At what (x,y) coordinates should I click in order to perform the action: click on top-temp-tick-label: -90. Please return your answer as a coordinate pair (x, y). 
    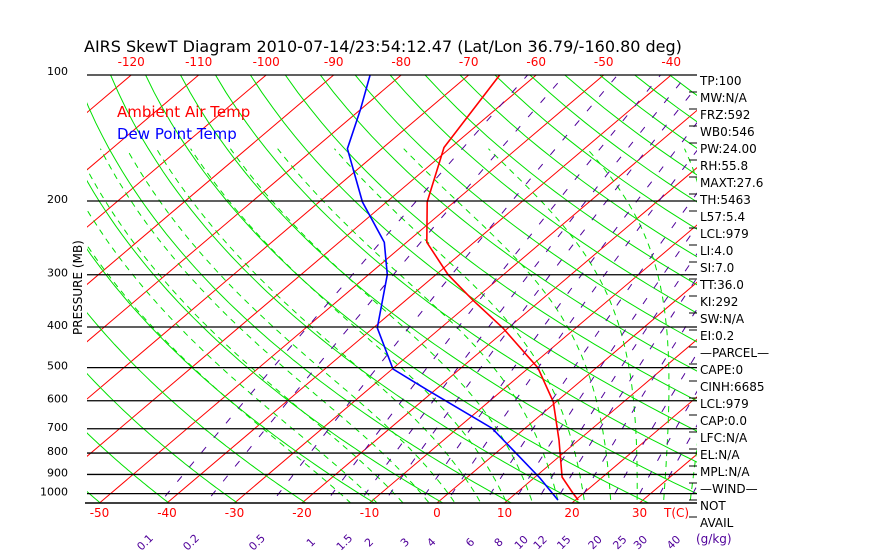
    Looking at the image, I should click on (334, 62).